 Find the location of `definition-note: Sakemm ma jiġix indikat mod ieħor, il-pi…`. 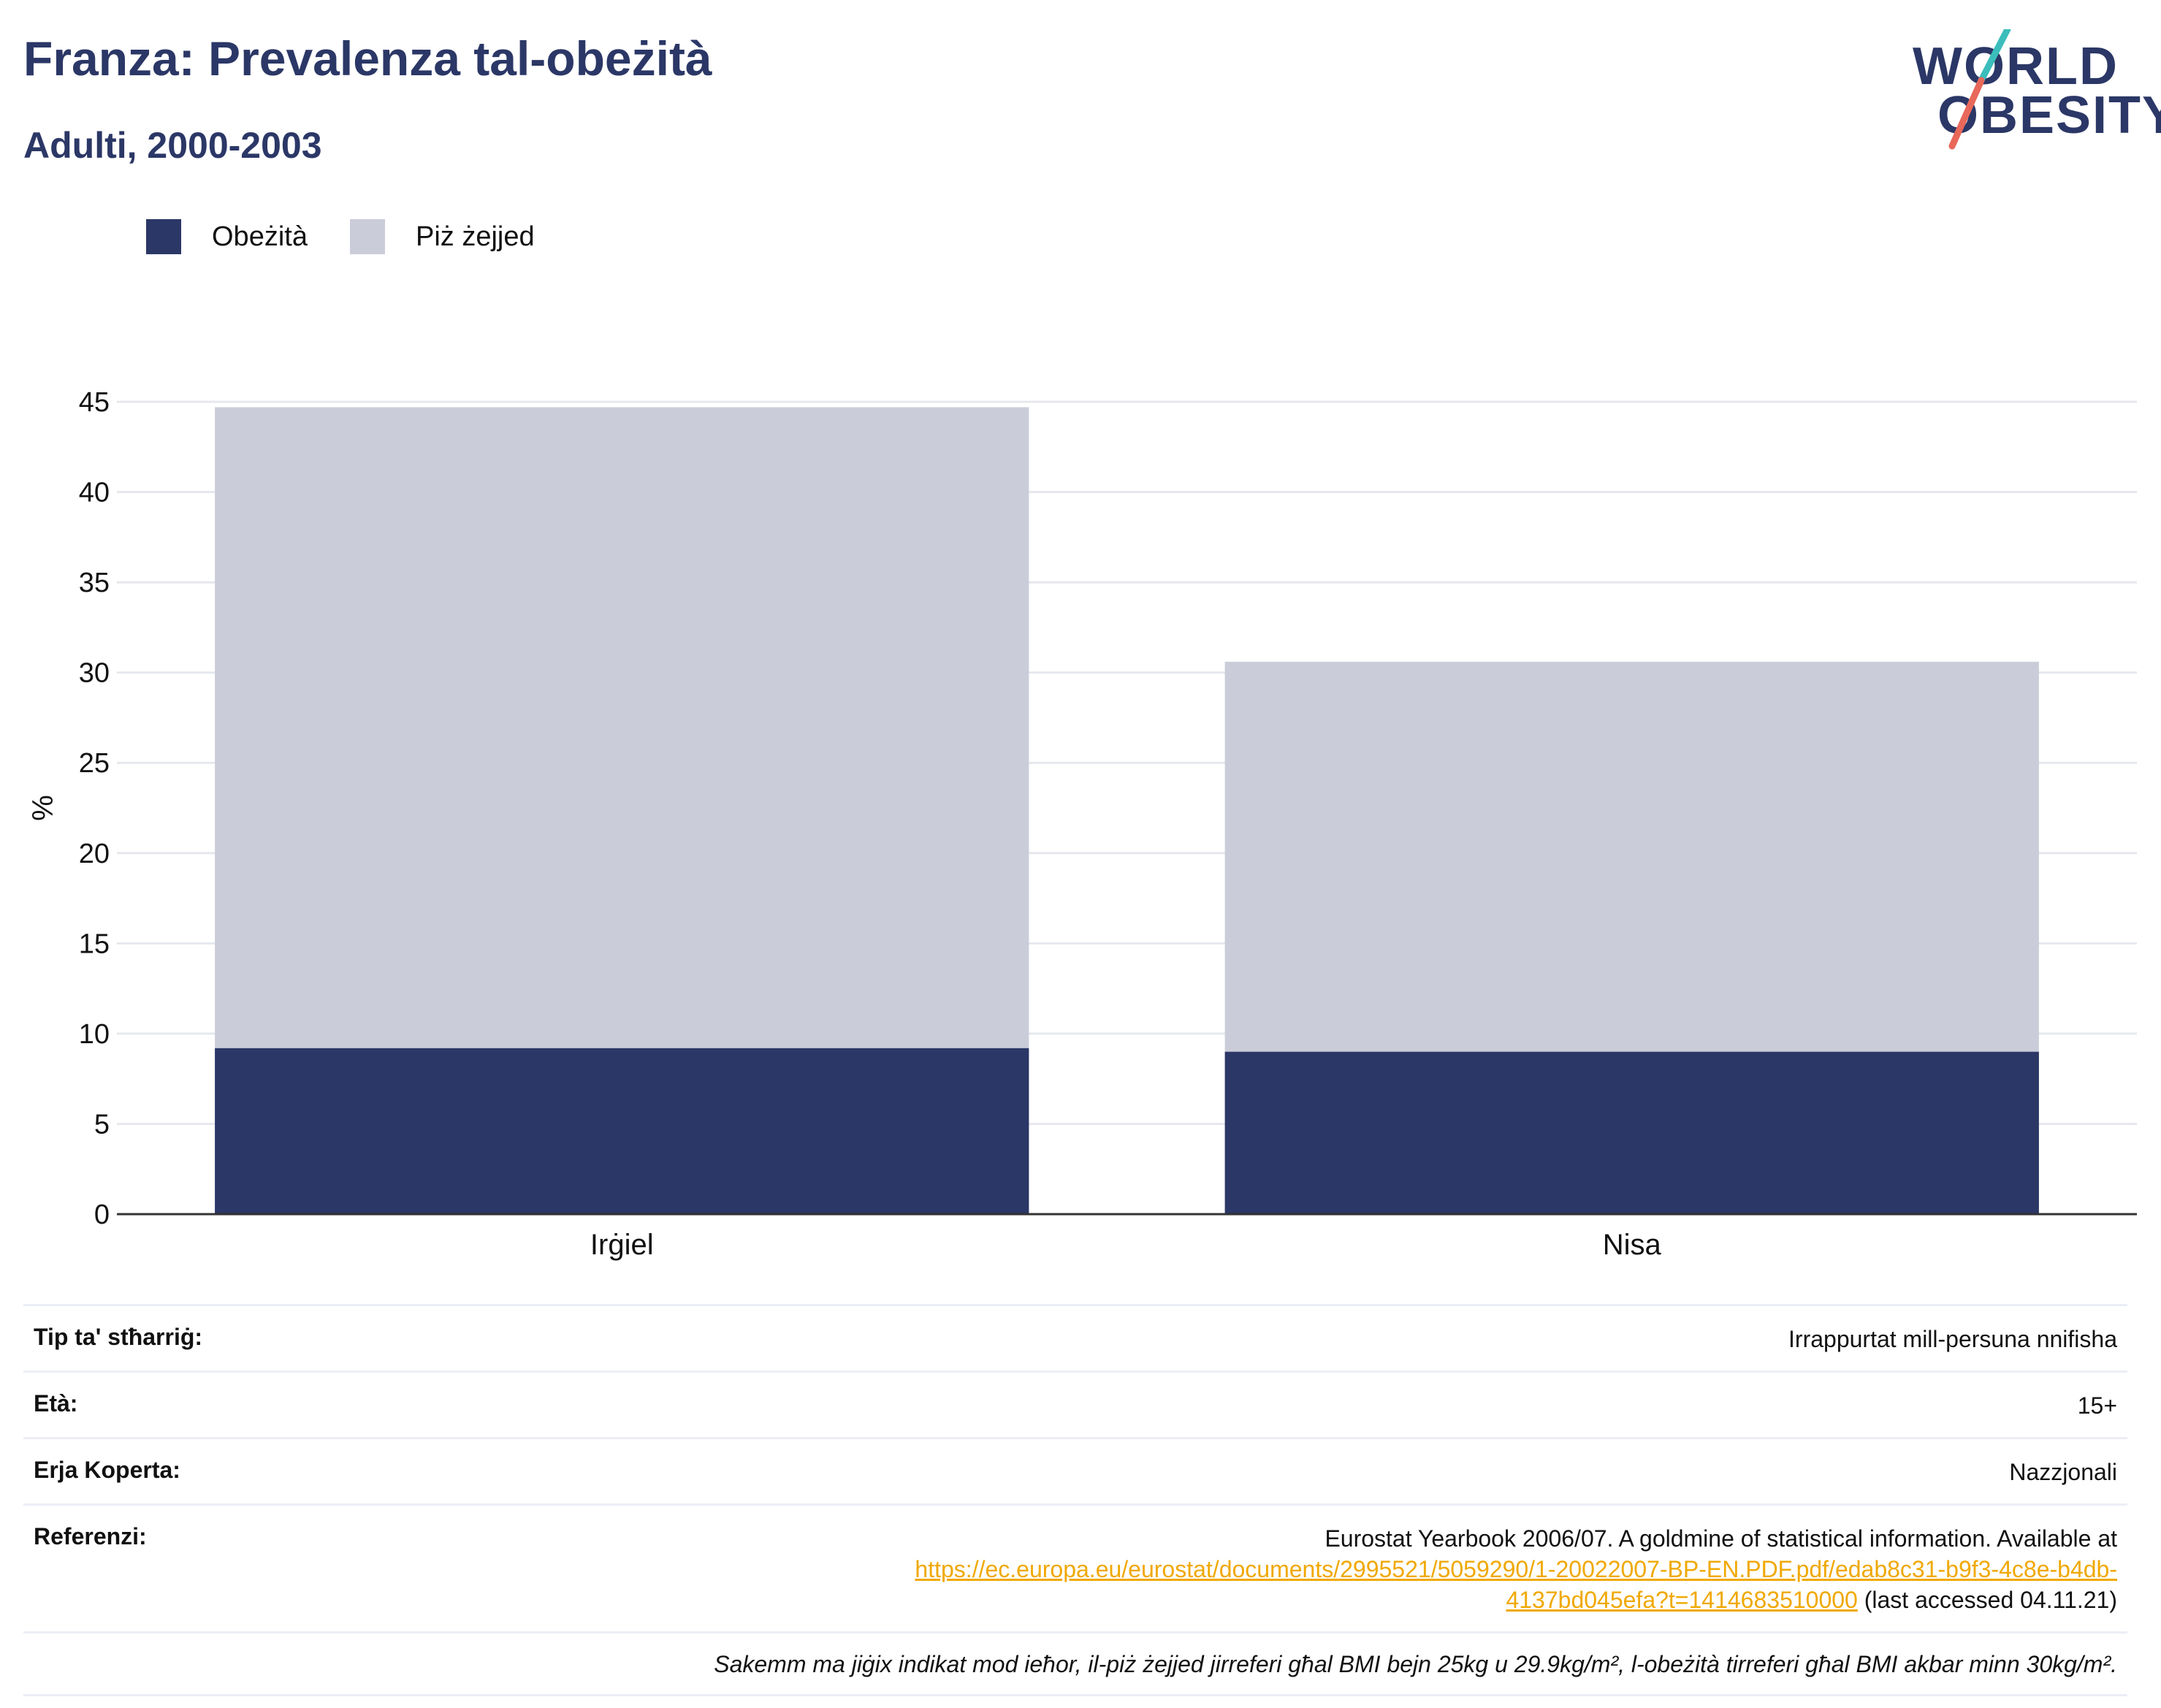

definition-note: Sakemm ma jiġix indikat mod ieħor, il-pi… is located at coordinates (1416, 1664).